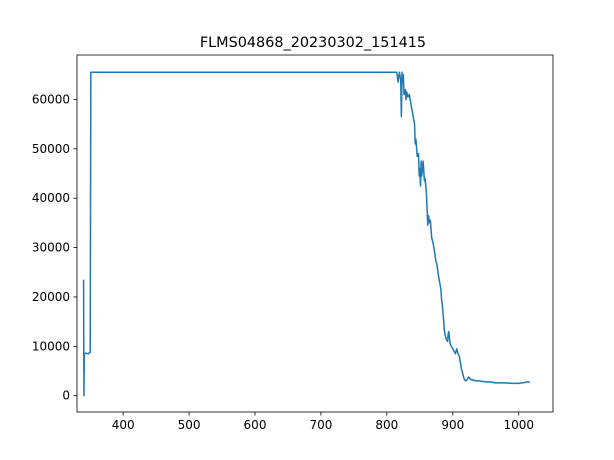 This screenshot has height=460, width=614. What do you see at coordinates (51, 99) in the screenshot?
I see `y-tick-label: 60000` at bounding box center [51, 99].